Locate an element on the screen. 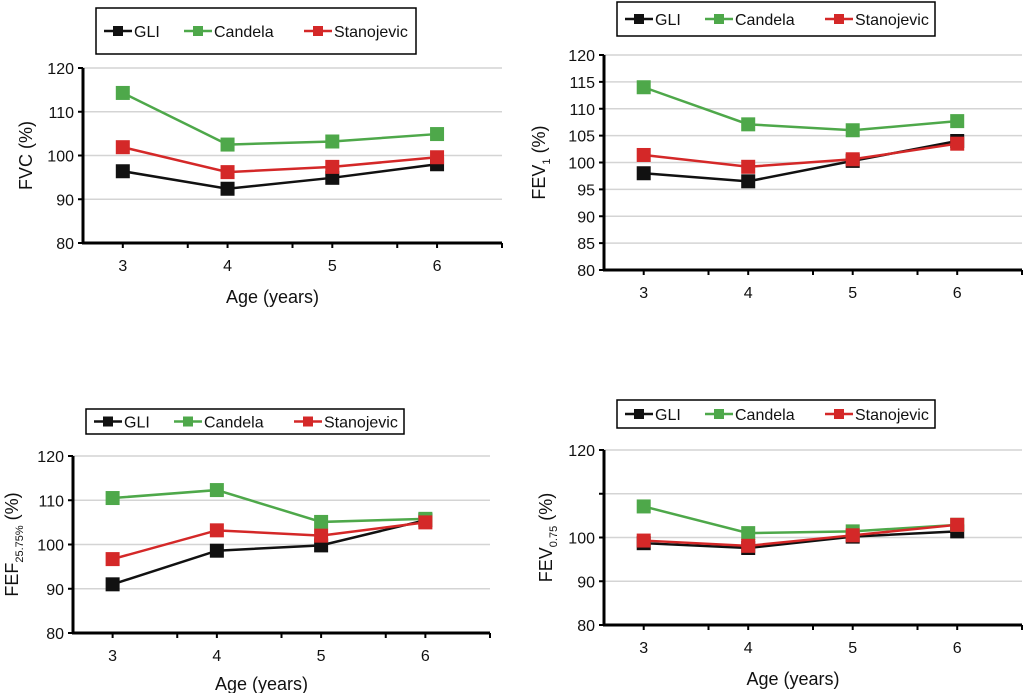 Image resolution: width=1024 pixels, height=693 pixels. y-axis-title-unit: (%) is located at coordinates (26, 137).